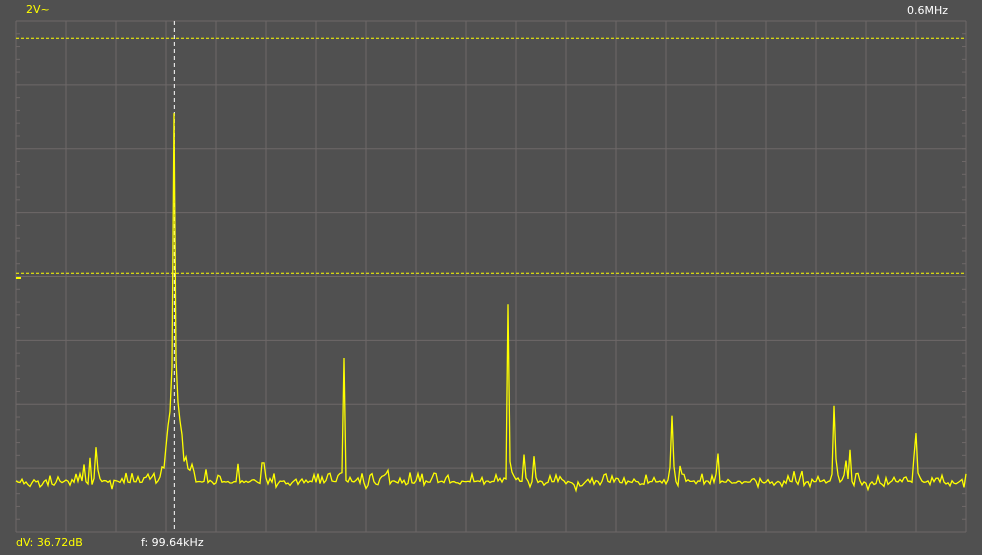 This screenshot has height=555, width=982. I want to click on frequency-span-label: 0.6MHz, so click(928, 10).